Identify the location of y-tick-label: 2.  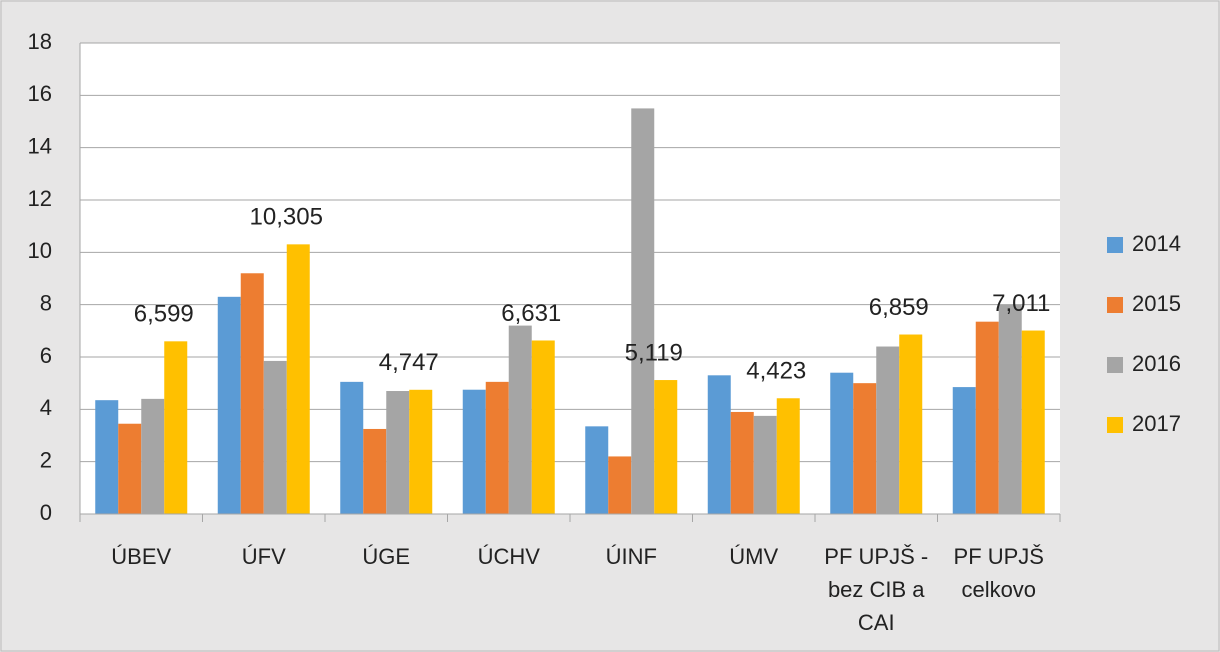
(46, 459).